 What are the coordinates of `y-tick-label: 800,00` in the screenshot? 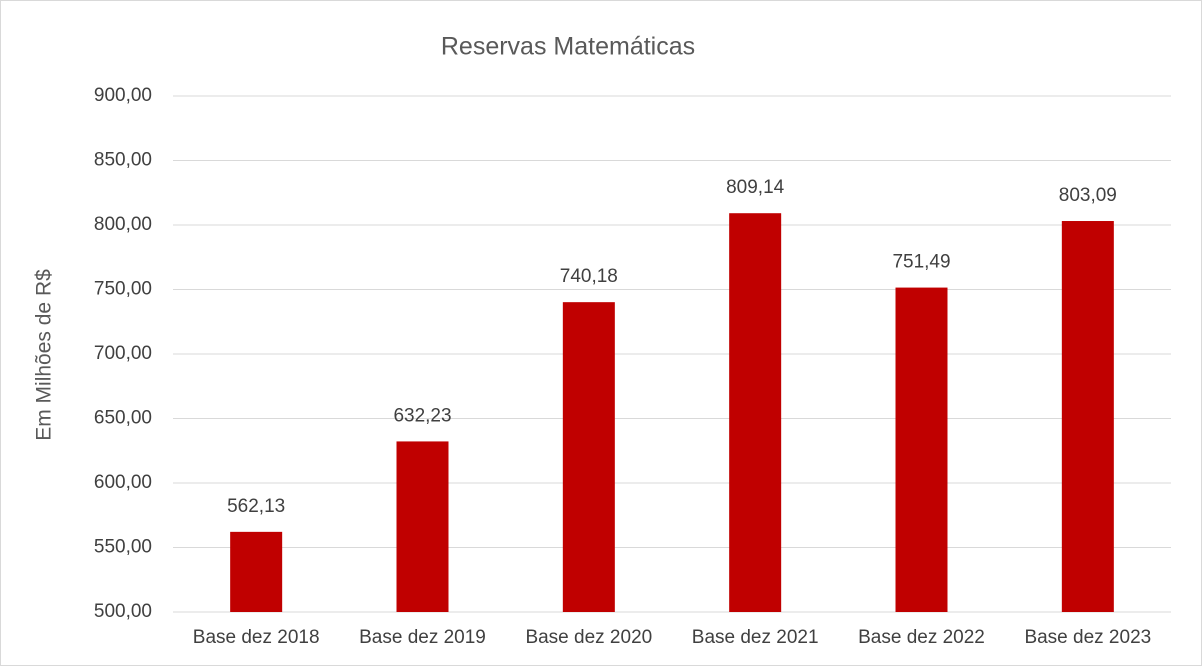 It's located at (123, 224).